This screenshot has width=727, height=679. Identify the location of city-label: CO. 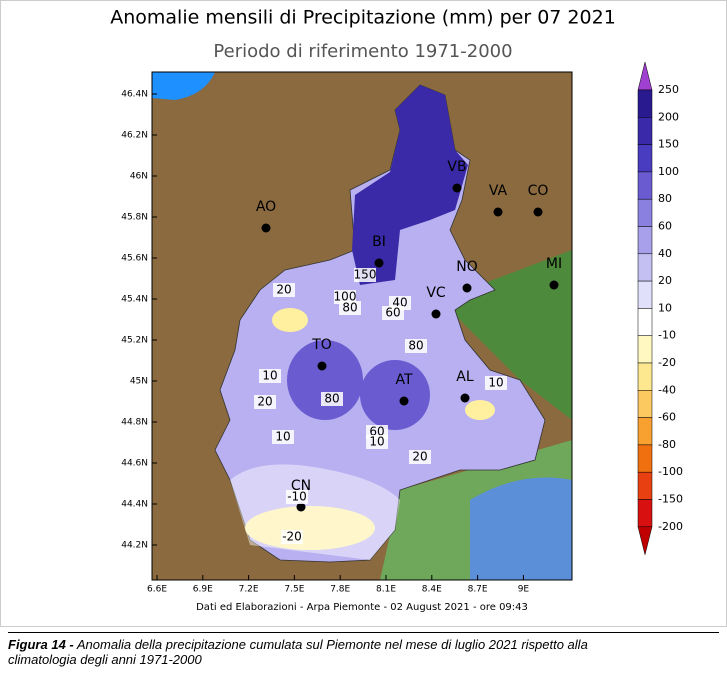
(538, 191).